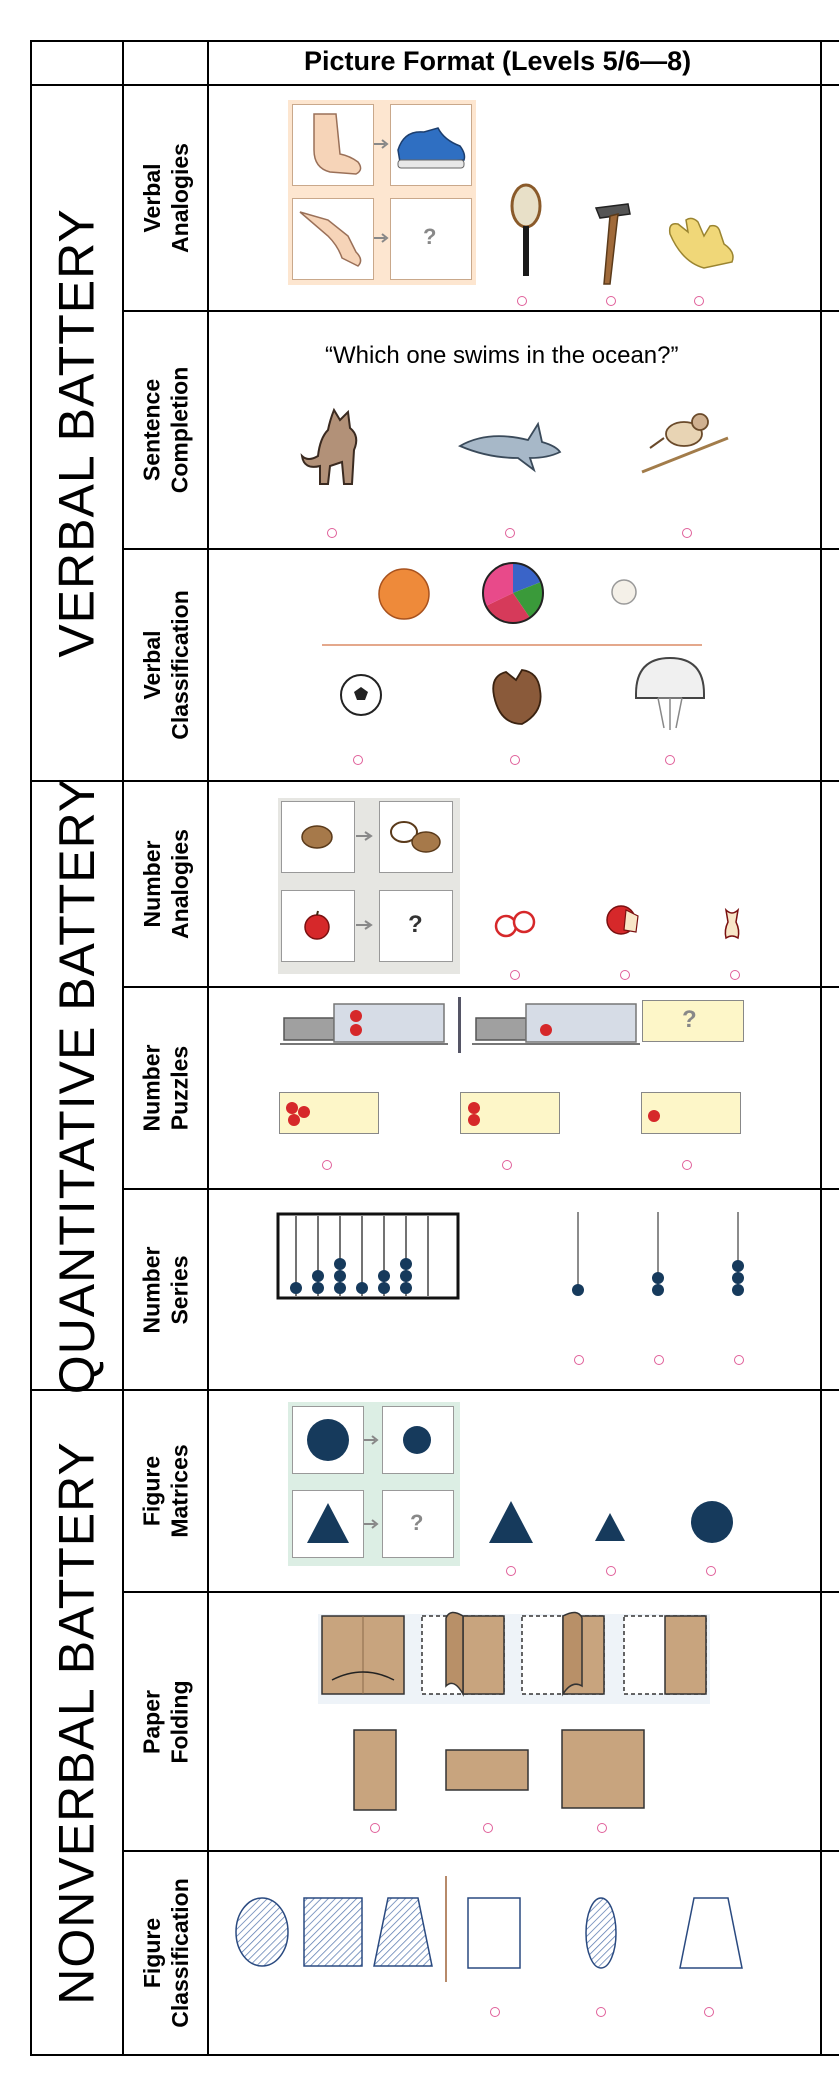 Image resolution: width=839 pixels, height=2088 pixels. Describe the element at coordinates (31, 1048) in the screenshot. I see `table-border-left` at that location.